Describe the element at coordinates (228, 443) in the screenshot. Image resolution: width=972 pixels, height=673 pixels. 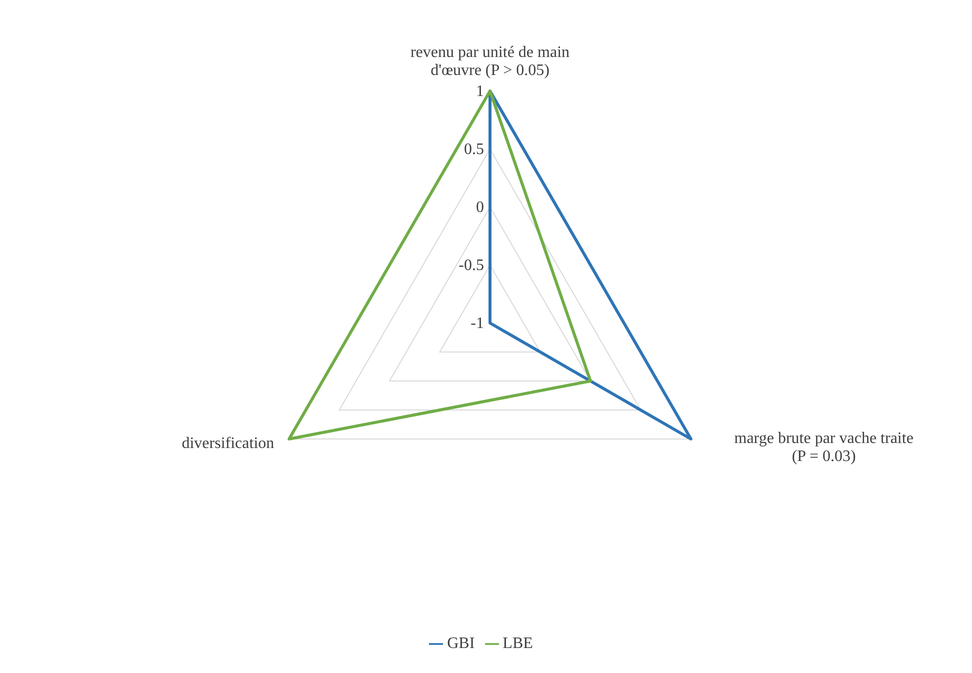
I see `spoke-label: diversification` at that location.